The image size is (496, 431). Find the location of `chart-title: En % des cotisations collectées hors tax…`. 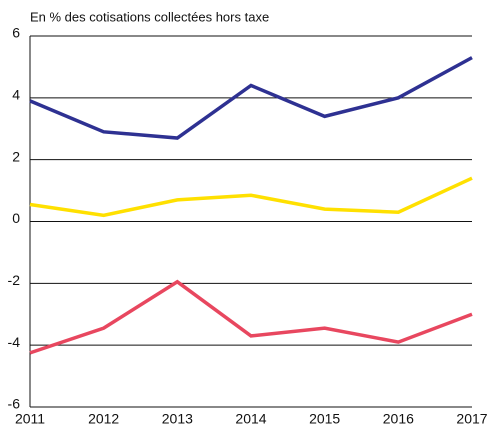

chart-title: En % des cotisations collectées hors tax… is located at coordinates (149, 16).